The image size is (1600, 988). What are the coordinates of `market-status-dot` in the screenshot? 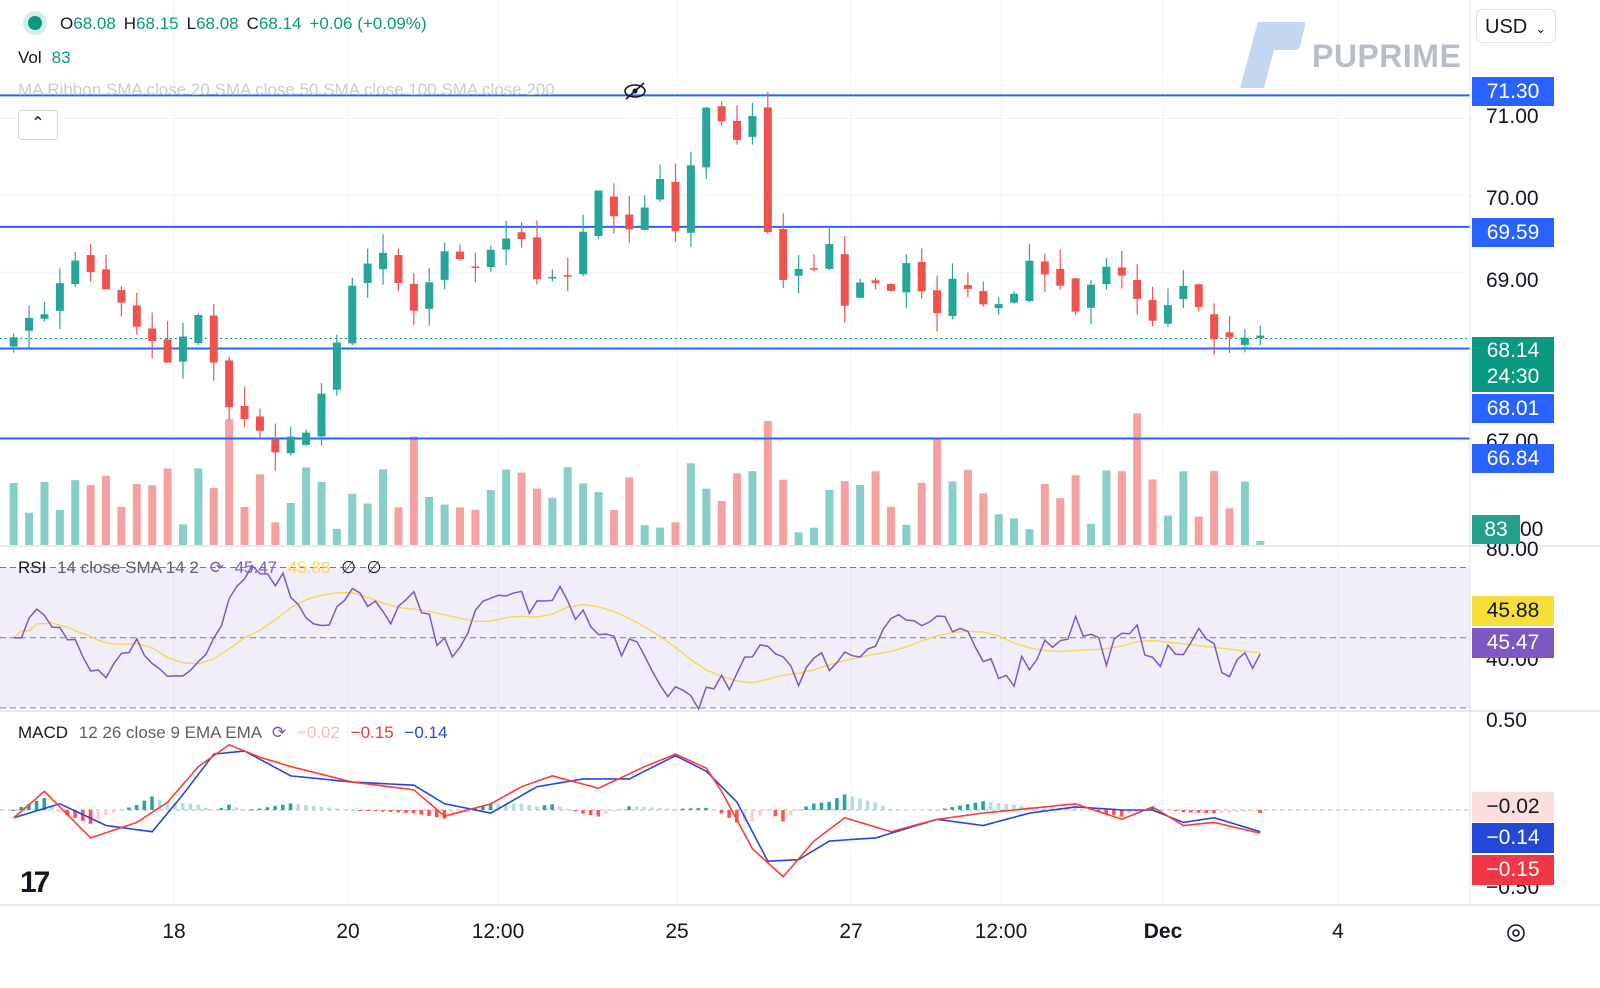 It's located at (35, 23).